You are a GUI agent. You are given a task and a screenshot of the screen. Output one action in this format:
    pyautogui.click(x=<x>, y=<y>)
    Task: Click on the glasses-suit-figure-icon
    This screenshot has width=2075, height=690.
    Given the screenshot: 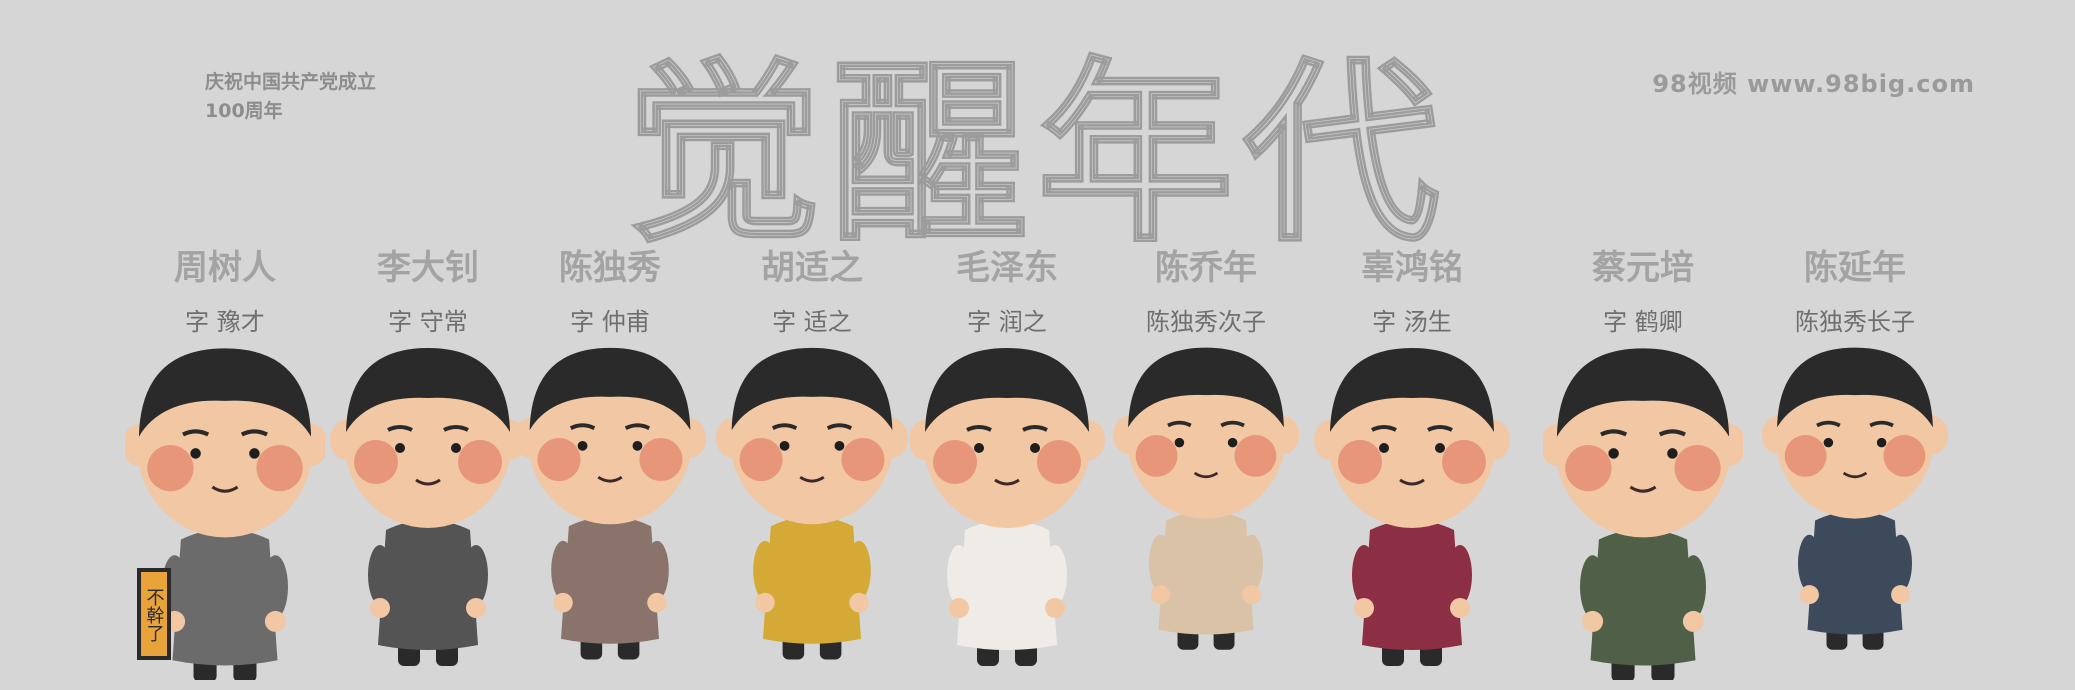 What is the action you would take?
    pyautogui.click(x=812, y=503)
    